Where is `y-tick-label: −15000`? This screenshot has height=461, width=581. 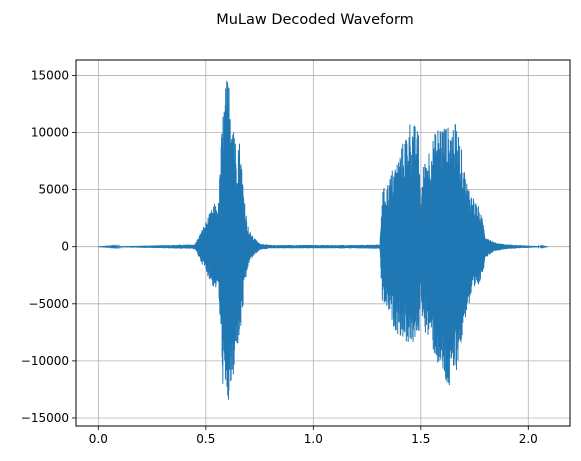
y-tick-label: −15000 is located at coordinates (45, 418).